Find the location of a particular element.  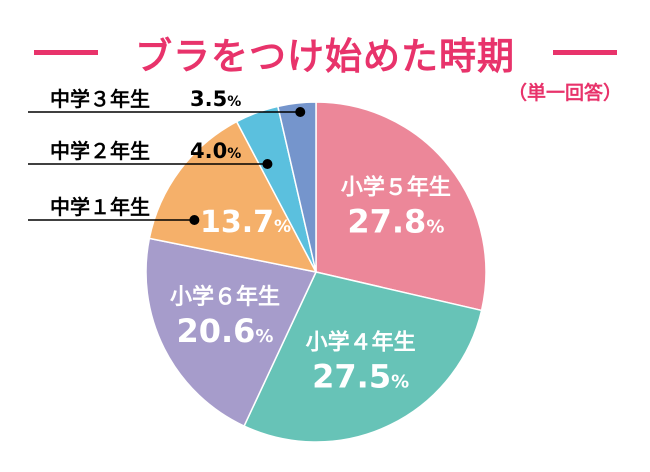

chart-title-row: ブラをつけ始めた時期 is located at coordinates (325, 46).